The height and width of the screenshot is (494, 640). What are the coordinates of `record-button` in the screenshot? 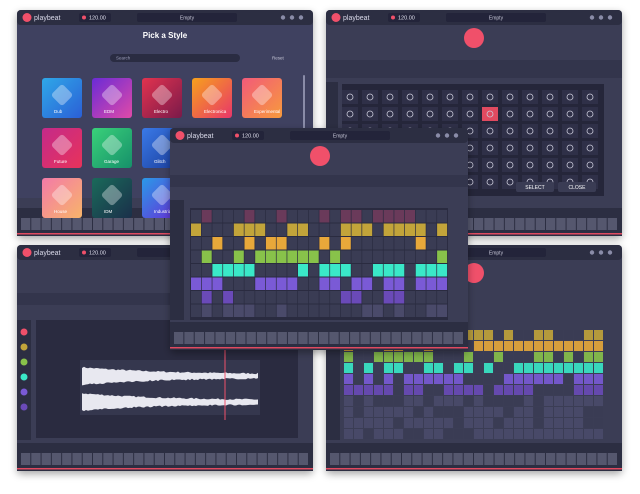 It's located at (474, 273).